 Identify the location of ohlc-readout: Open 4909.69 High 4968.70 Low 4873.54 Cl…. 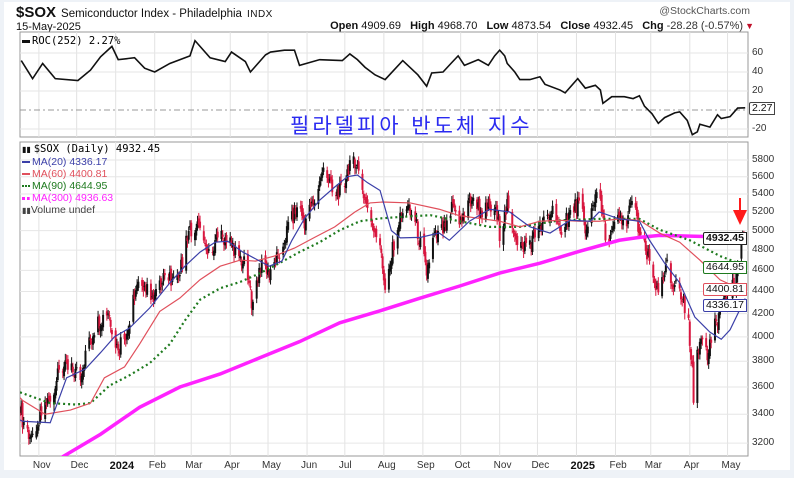
(542, 26).